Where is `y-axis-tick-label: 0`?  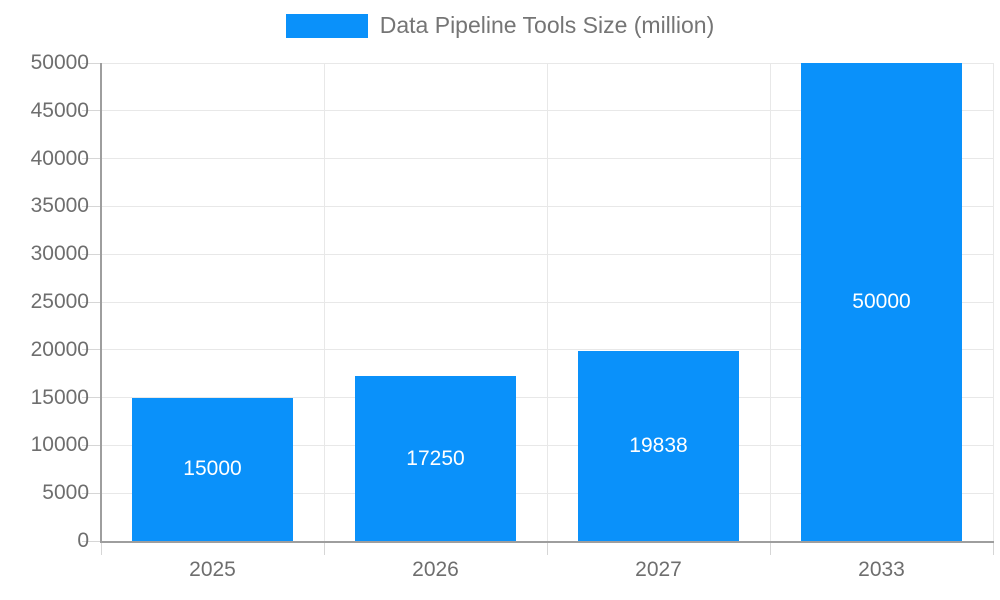
y-axis-tick-label: 0 is located at coordinates (83, 540).